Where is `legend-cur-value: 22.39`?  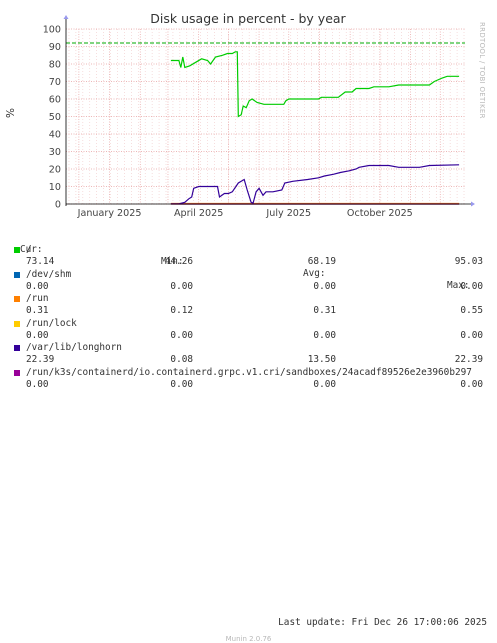 legend-cur-value: 22.39 is located at coordinates (40, 359).